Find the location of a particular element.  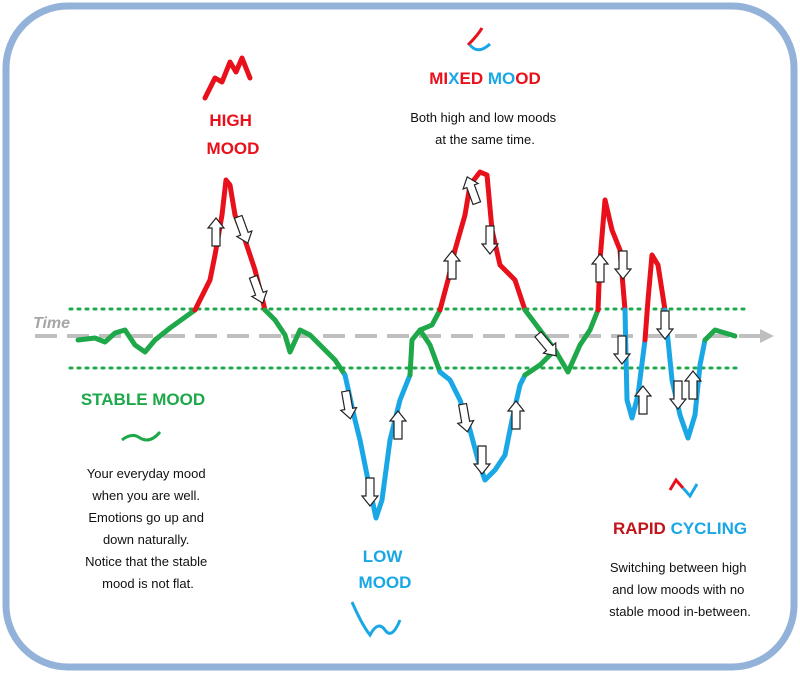

stable-mood-title: STABLE MOOD is located at coordinates (143, 399).